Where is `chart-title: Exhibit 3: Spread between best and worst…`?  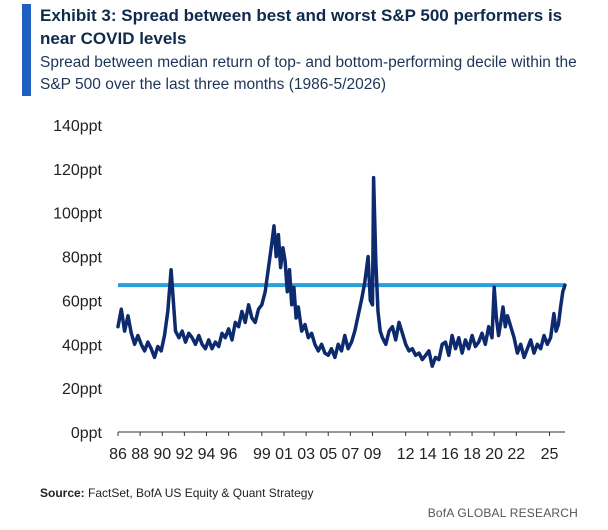
chart-title: Exhibit 3: Spread between best and worst… is located at coordinates (301, 27).